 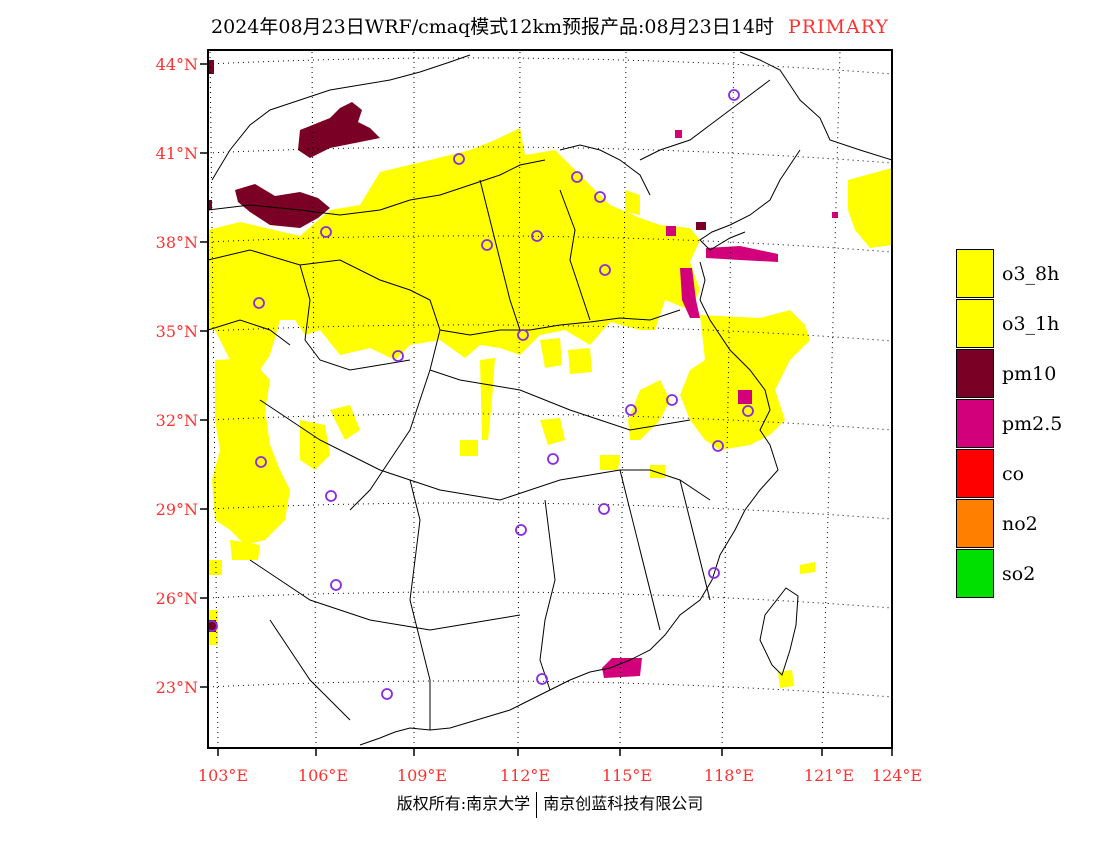 What do you see at coordinates (176, 687) in the screenshot?
I see `lat-label-23n: 23°N` at bounding box center [176, 687].